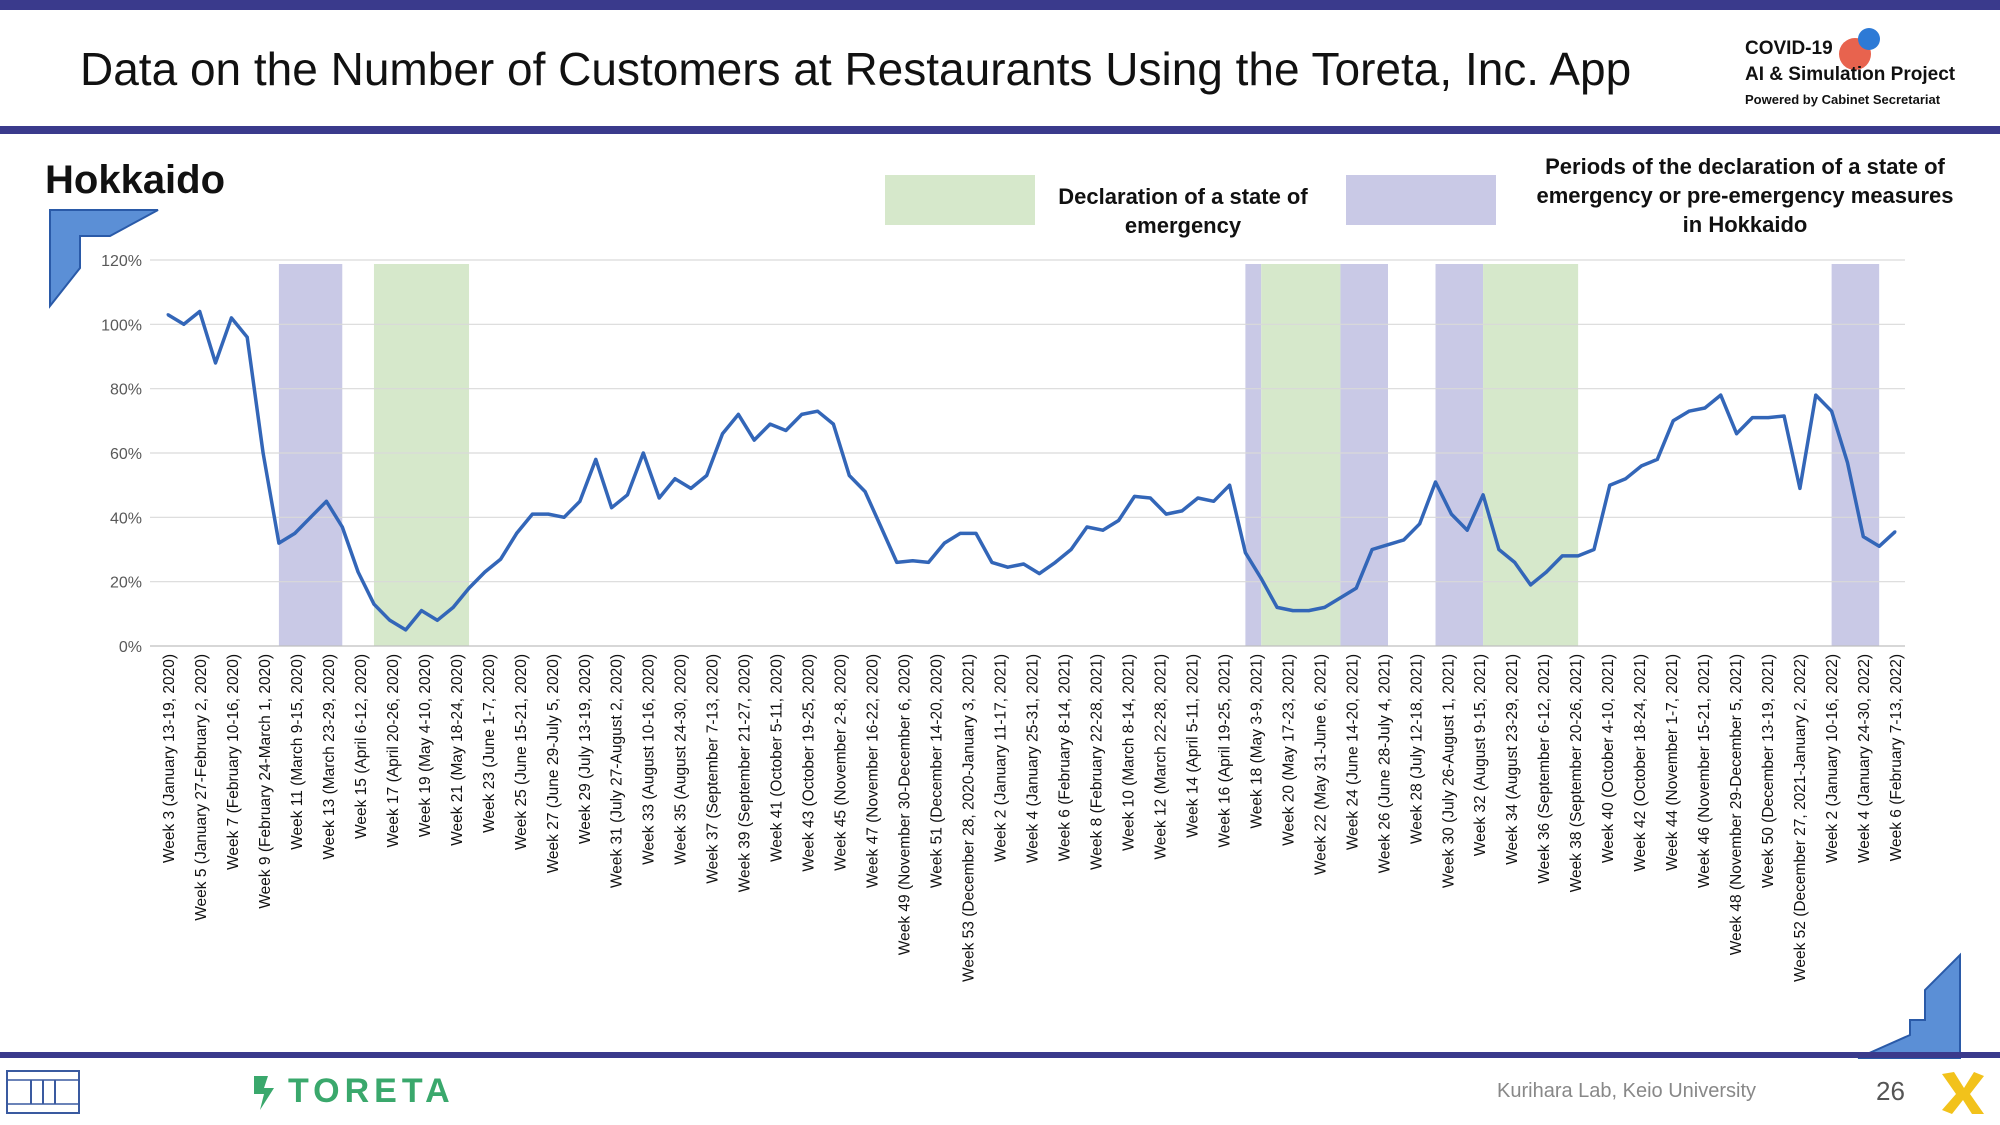  Describe the element at coordinates (1064, 757) in the screenshot. I see `x-tick-label: Week 6 (February 8-14, 2021)` at that location.